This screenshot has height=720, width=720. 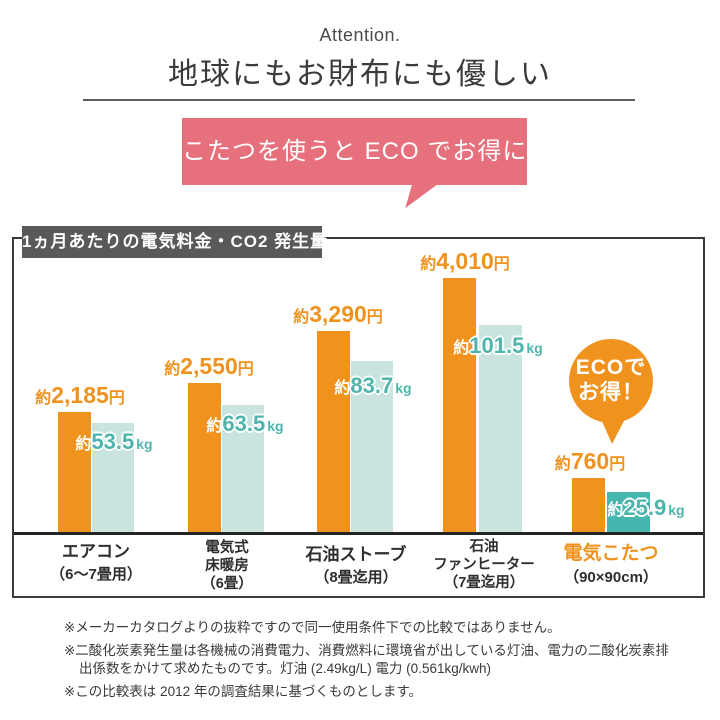 What do you see at coordinates (96, 551) in the screenshot?
I see `category-name: エアコン` at bounding box center [96, 551].